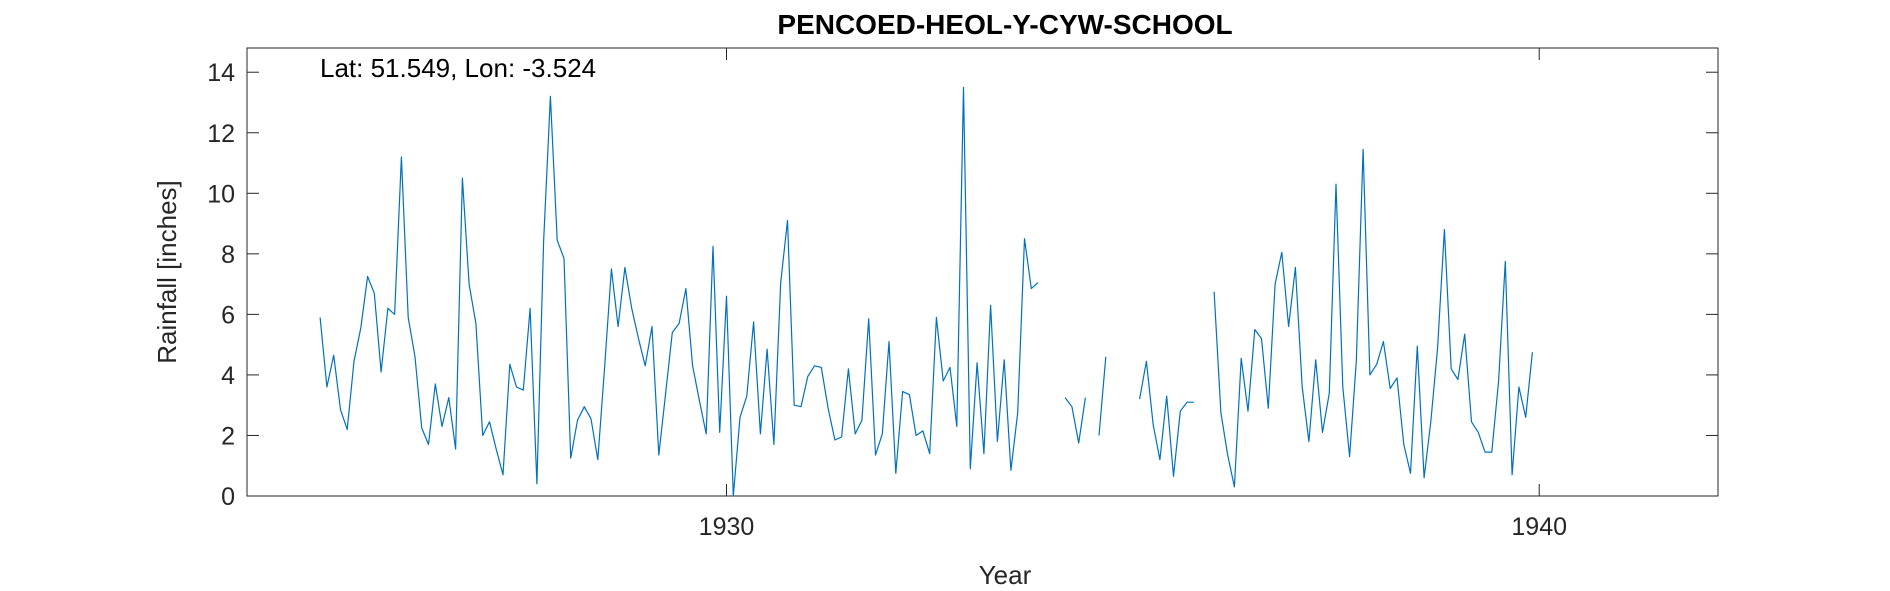 Image resolution: width=1890 pixels, height=591 pixels. What do you see at coordinates (221, 134) in the screenshot?
I see `y-tick-label: 12` at bounding box center [221, 134].